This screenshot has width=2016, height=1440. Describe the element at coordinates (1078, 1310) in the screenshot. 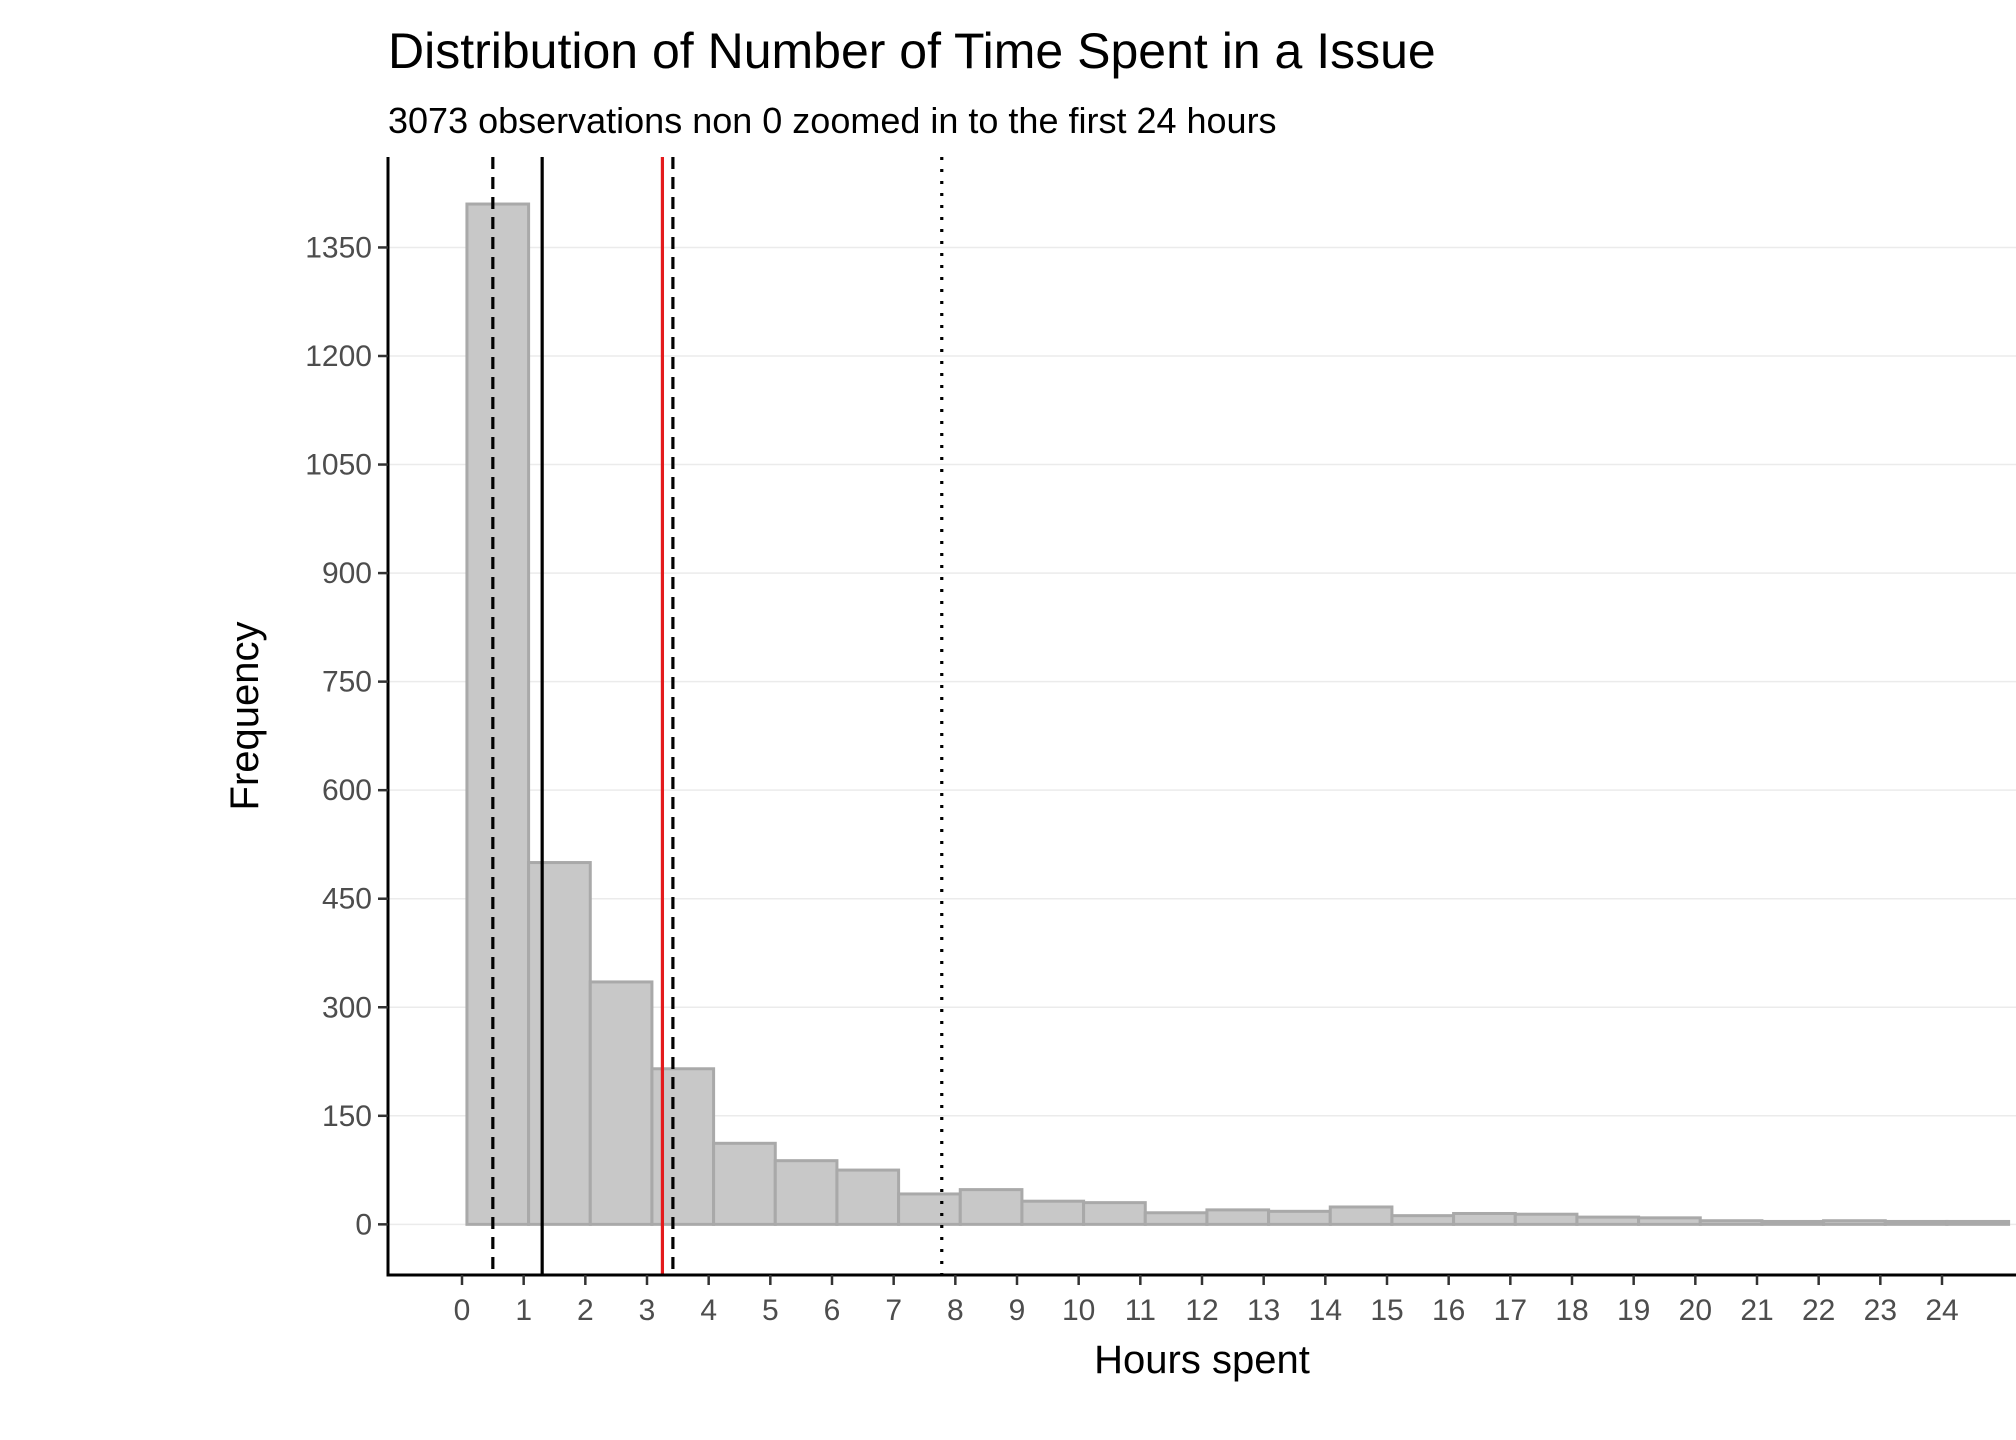

I see `x-tick-label: 10` at that location.